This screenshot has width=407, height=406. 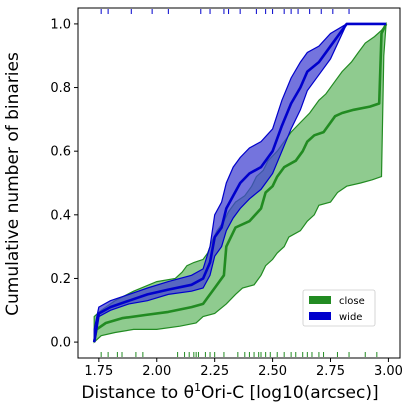 I want to click on y-tick-label-3: 0.6, so click(x=60, y=152).